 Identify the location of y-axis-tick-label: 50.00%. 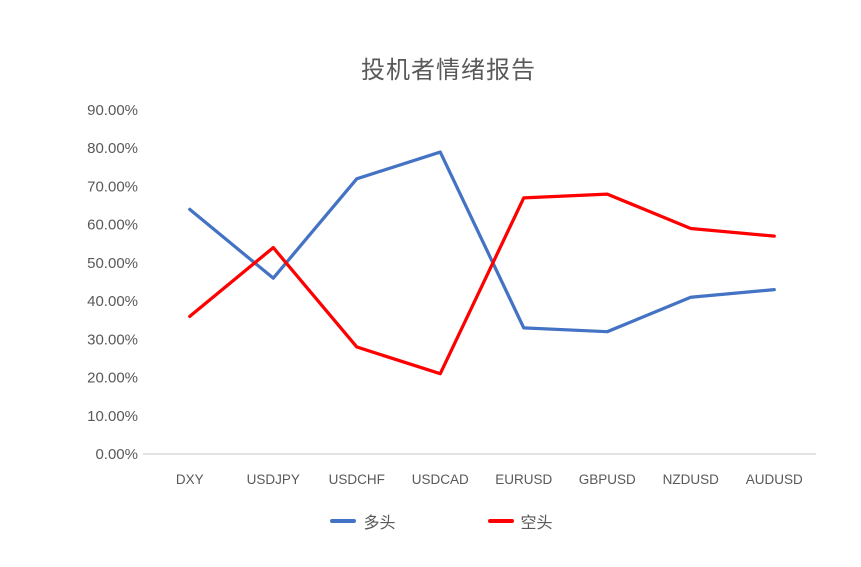
(112, 263).